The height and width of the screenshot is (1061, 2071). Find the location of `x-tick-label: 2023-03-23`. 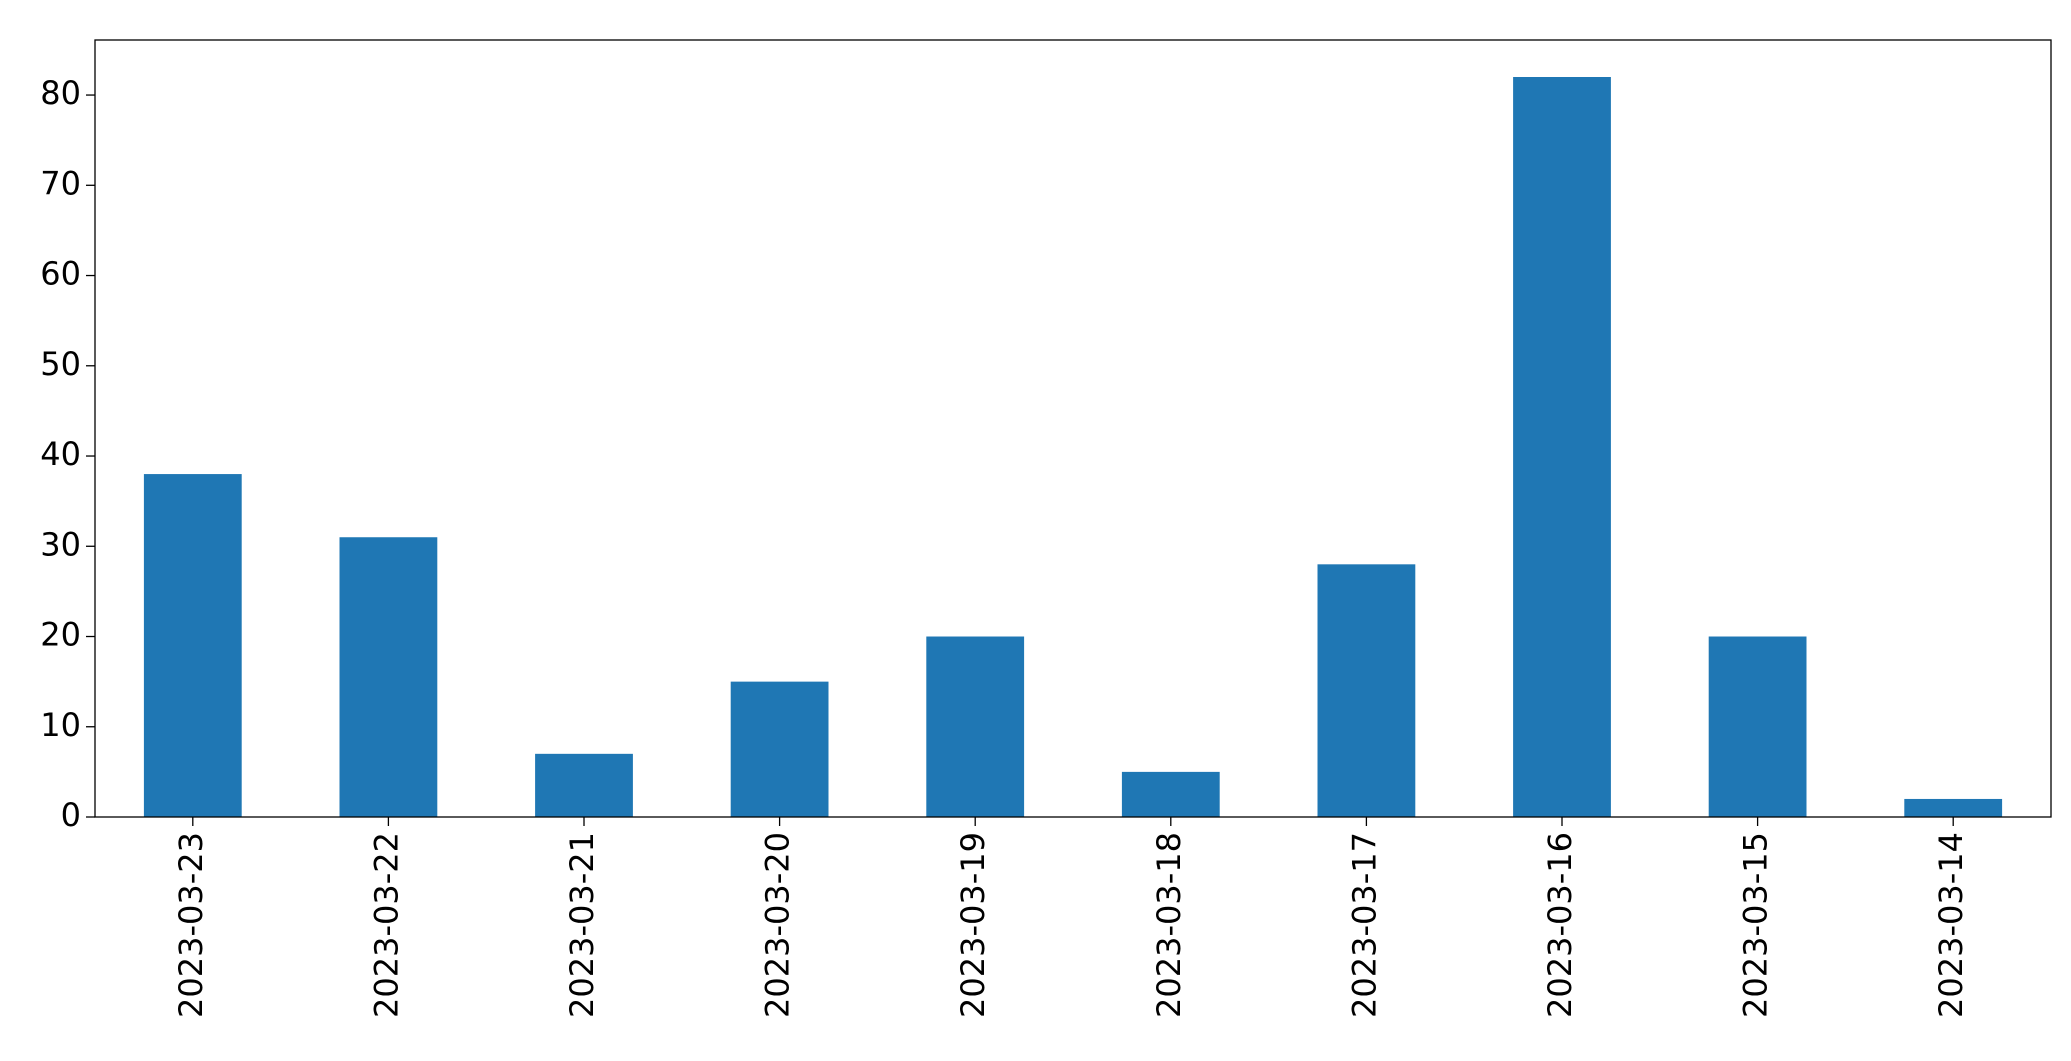

x-tick-label: 2023-03-23 is located at coordinates (191, 925).